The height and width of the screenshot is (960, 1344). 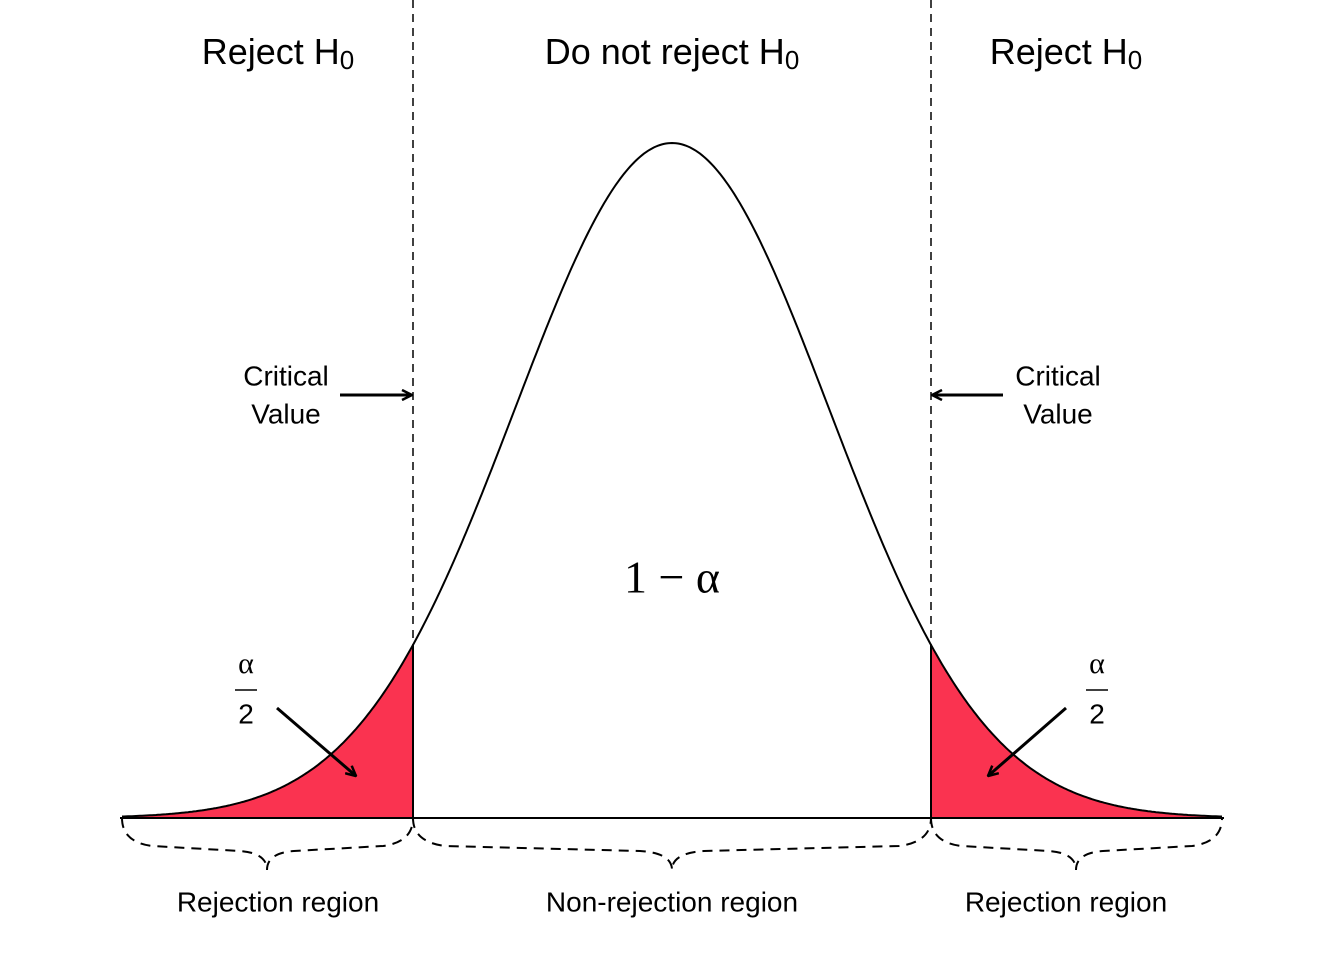 What do you see at coordinates (267, 731) in the screenshot?
I see `left-rejection-area` at bounding box center [267, 731].